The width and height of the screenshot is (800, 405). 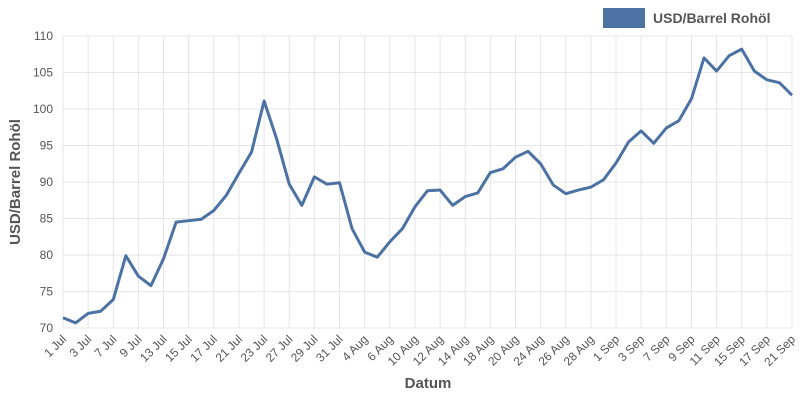 What do you see at coordinates (47, 146) in the screenshot?
I see `y-tick-label: 95` at bounding box center [47, 146].